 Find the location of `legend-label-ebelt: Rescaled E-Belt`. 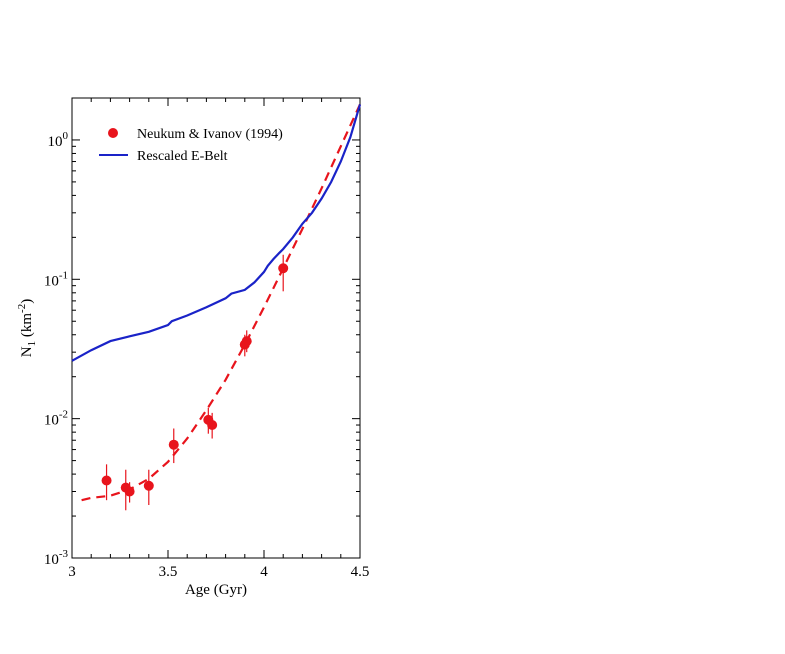

legend-label-ebelt: Rescaled E-Belt is located at coordinates (182, 156).